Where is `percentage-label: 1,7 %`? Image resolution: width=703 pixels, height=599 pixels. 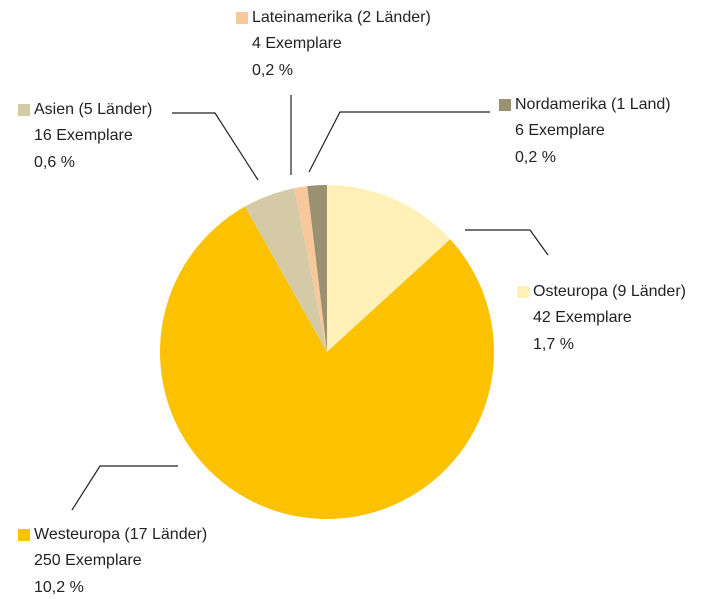
percentage-label: 1,7 % is located at coordinates (553, 344).